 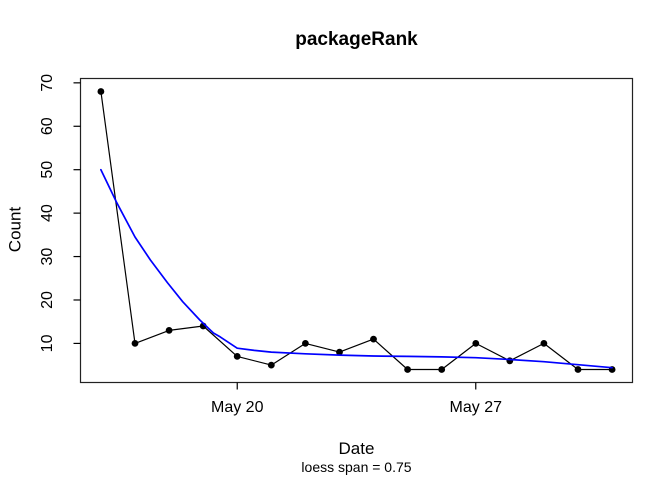 I want to click on y-tick-label: 30, so click(x=47, y=257).